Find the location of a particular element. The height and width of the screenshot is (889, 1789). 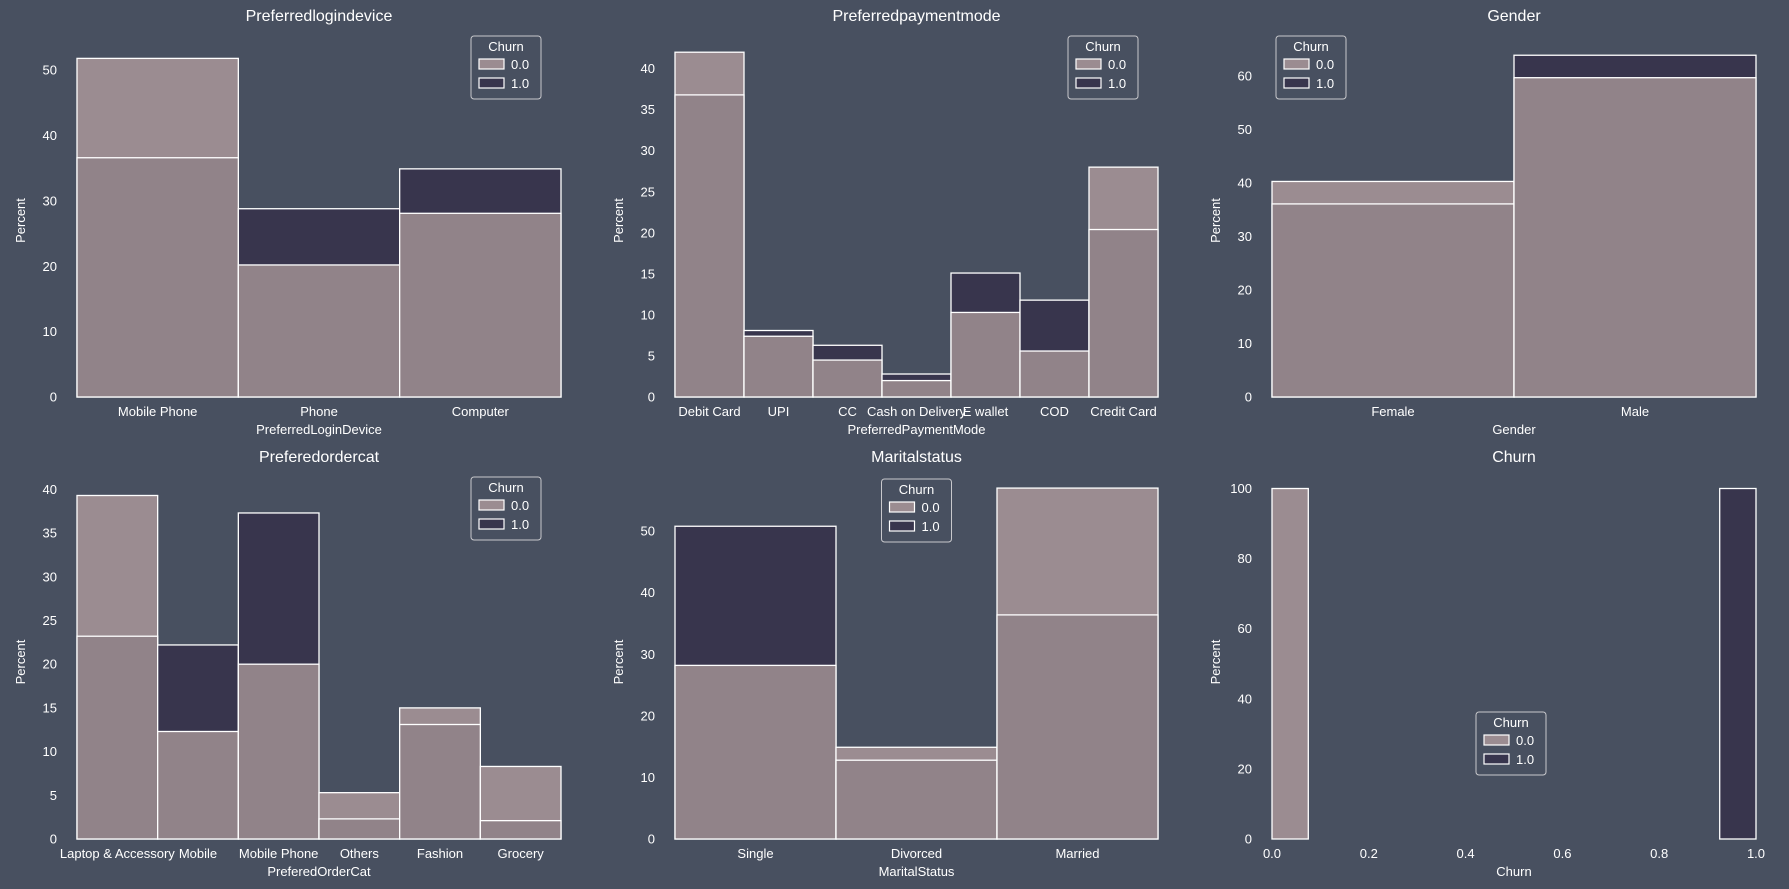

x-axis-label: PreferredLoginDevice is located at coordinates (319, 429).